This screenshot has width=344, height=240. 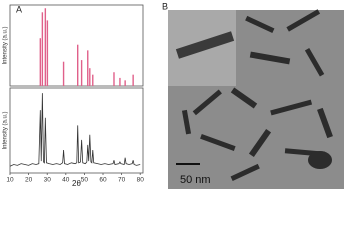 I want to click on scale-bar-label: 50 nm, so click(x=195, y=180).